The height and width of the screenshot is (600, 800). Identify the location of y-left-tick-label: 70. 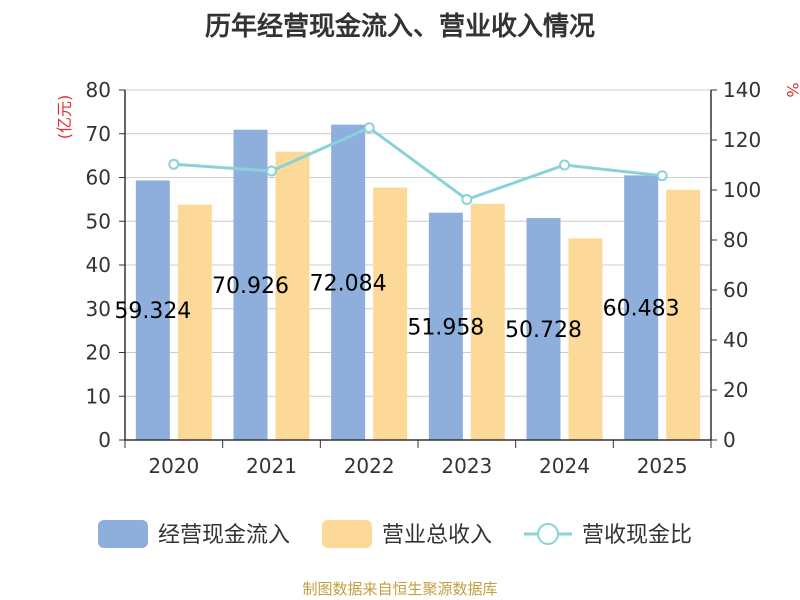
(98, 134).